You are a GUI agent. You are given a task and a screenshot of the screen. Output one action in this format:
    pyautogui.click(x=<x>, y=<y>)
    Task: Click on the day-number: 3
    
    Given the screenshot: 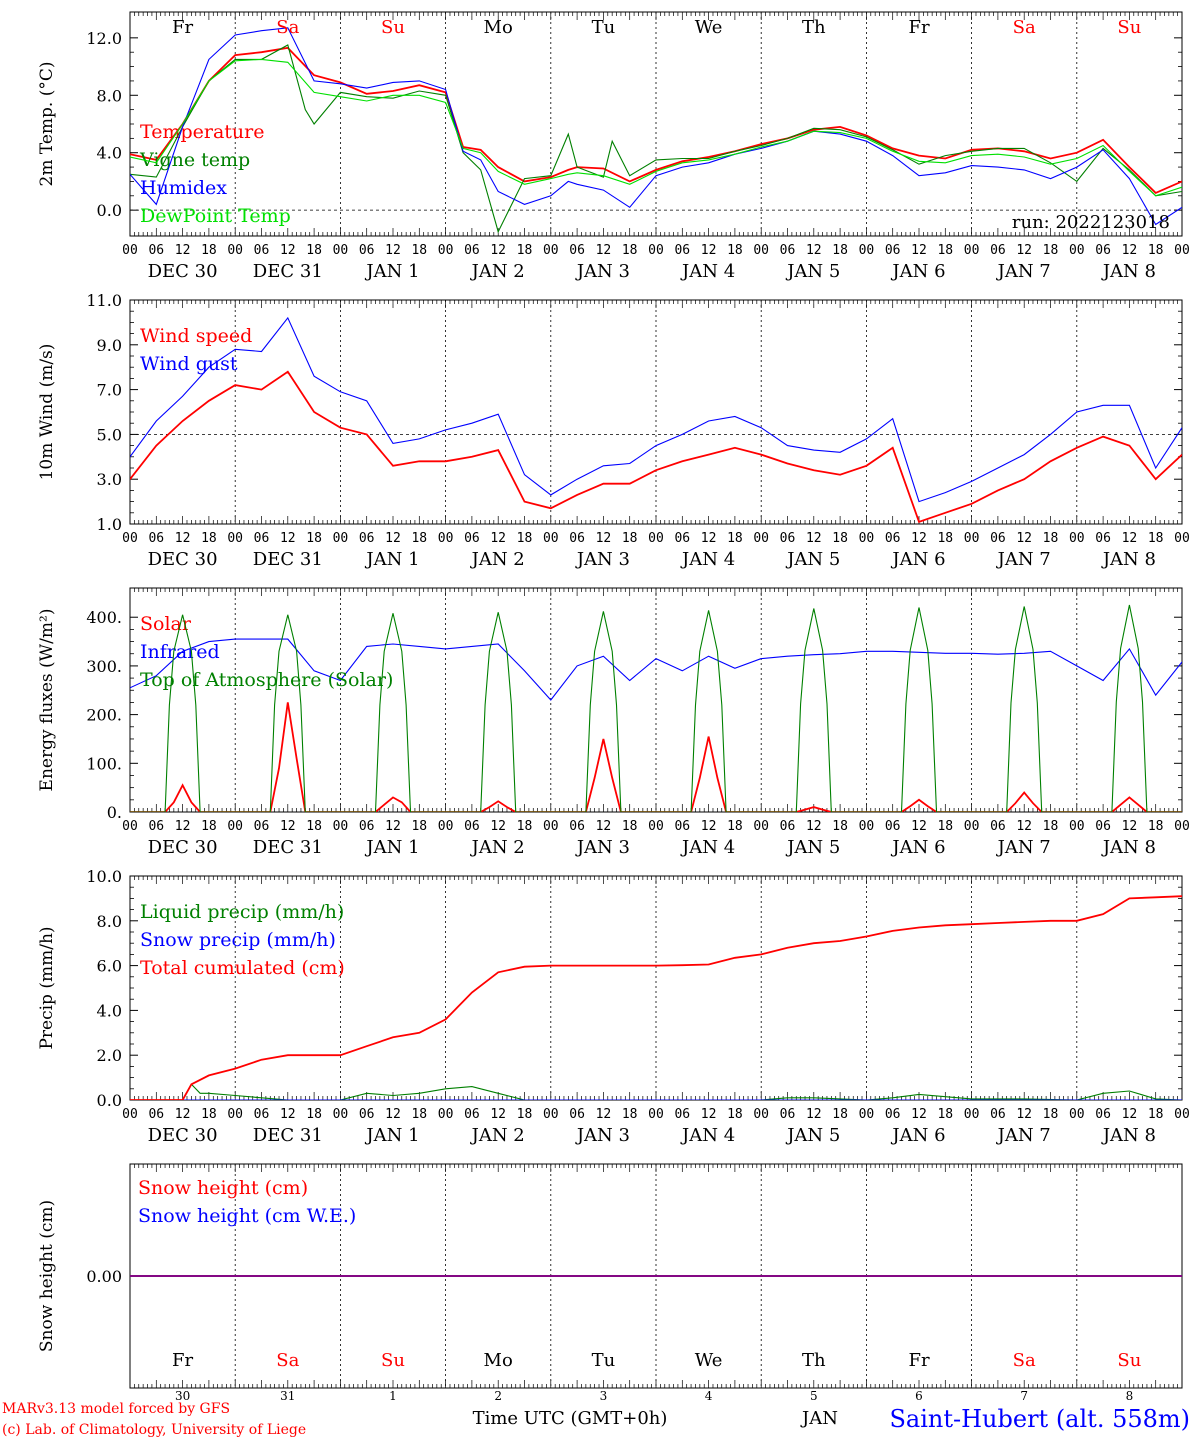 What is the action you would take?
    pyautogui.click(x=604, y=1396)
    